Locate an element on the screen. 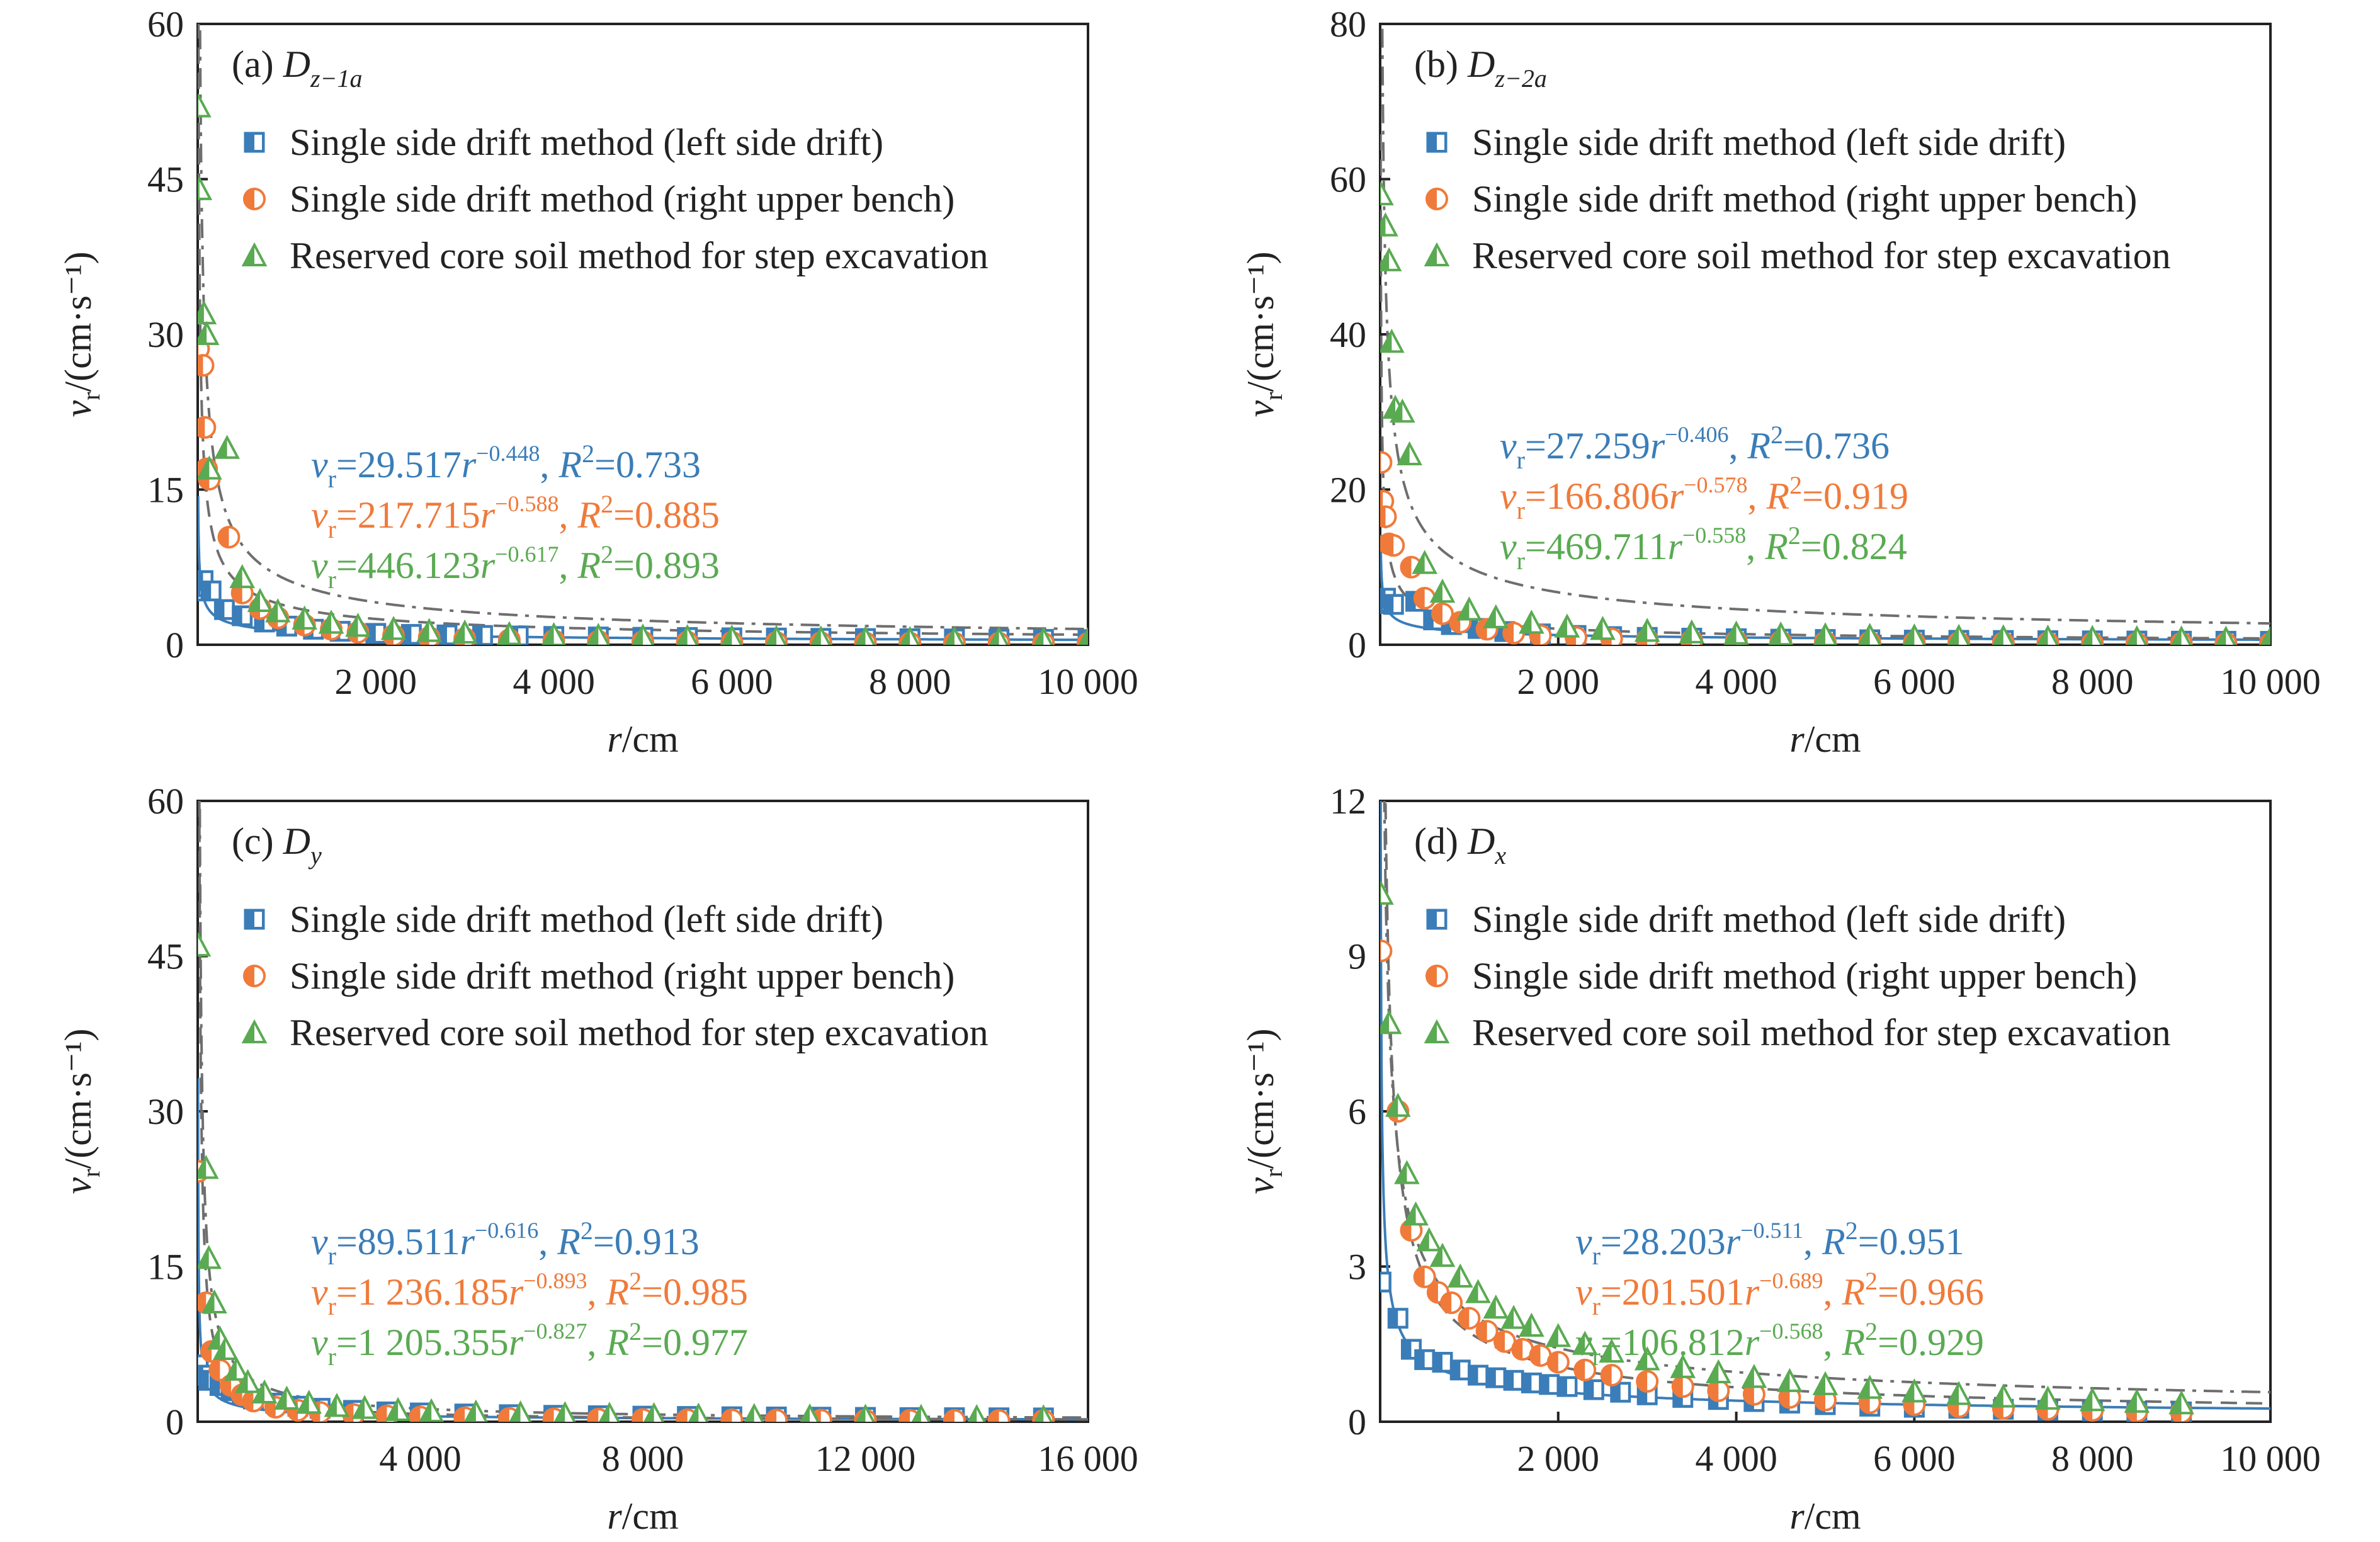 This screenshot has width=2380, height=1542. y-tick-label: 60 is located at coordinates (165, 801).